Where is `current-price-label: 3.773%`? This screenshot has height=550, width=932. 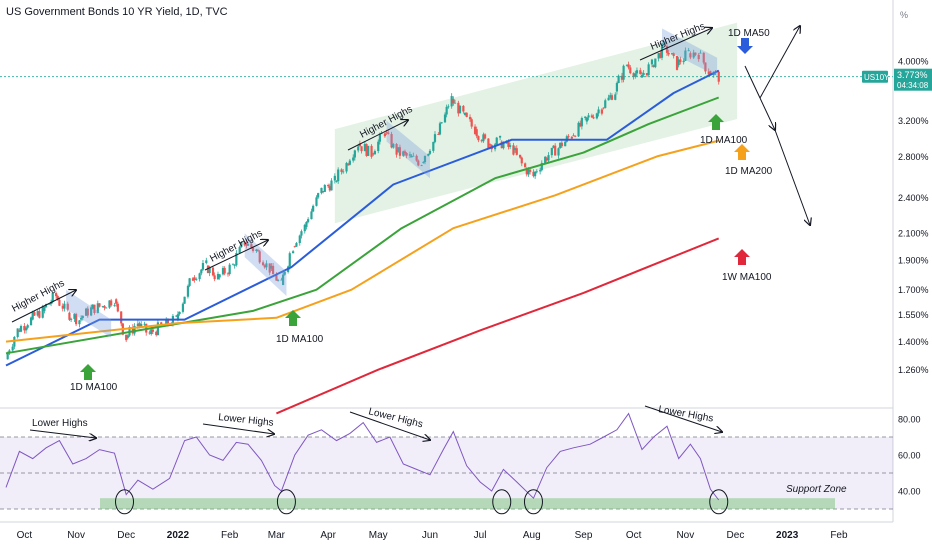
current-price-label: 3.773% is located at coordinates (912, 75).